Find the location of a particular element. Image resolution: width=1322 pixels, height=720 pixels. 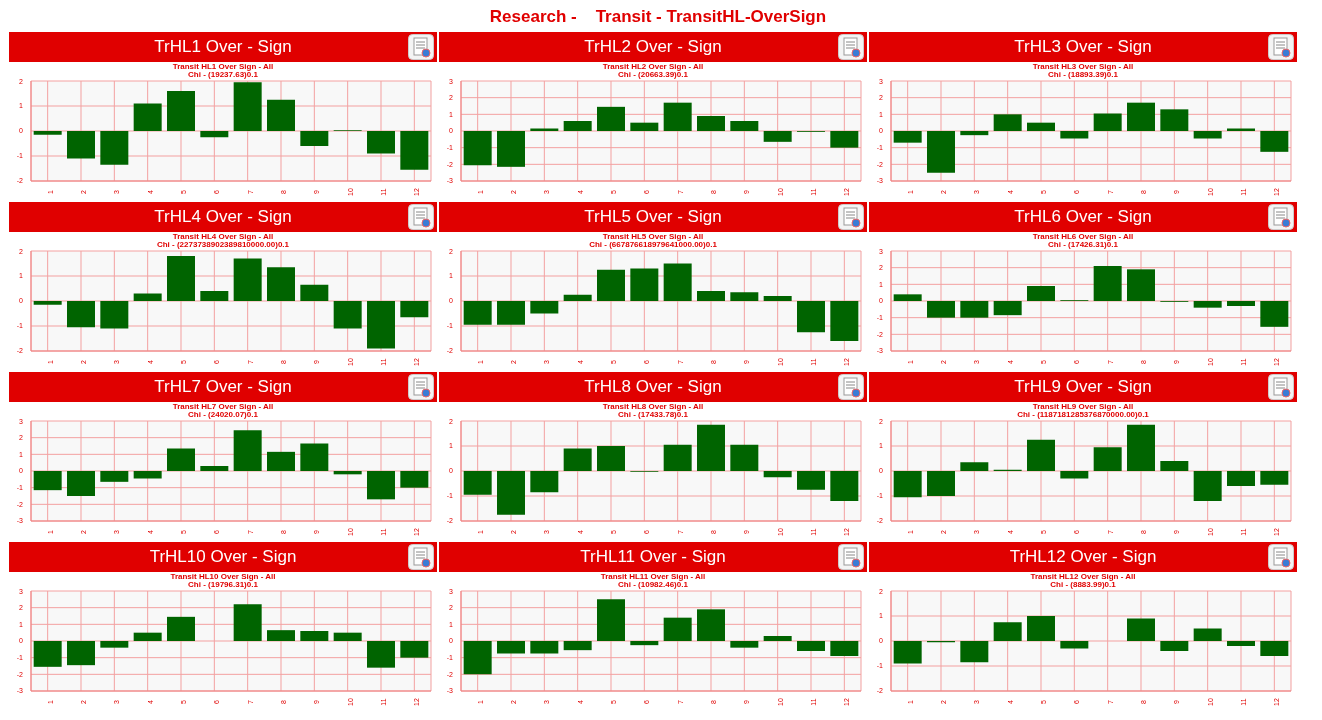

chart-subtitle: Transit HL3 Over Sign - All is located at coordinates (1083, 66).